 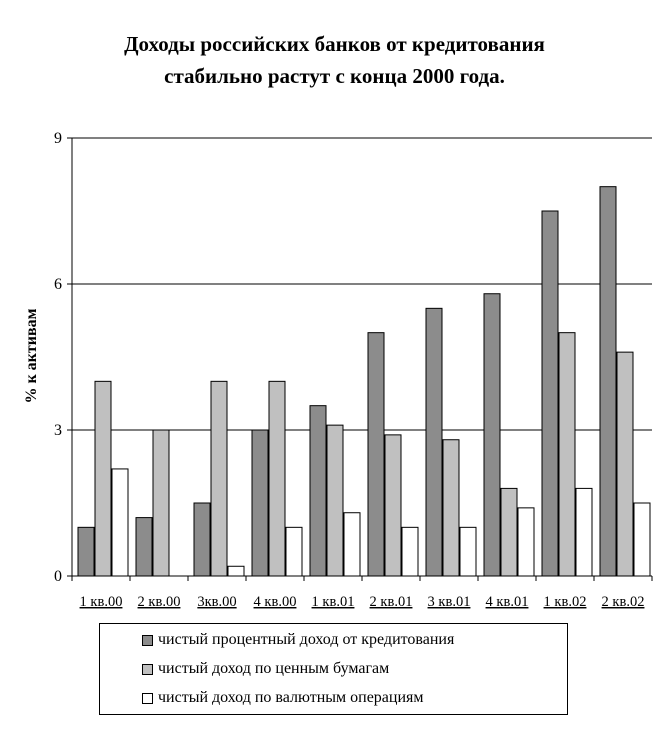 What do you see at coordinates (159, 602) in the screenshot?
I see `x-tick-label-2: 2 кв.00` at bounding box center [159, 602].